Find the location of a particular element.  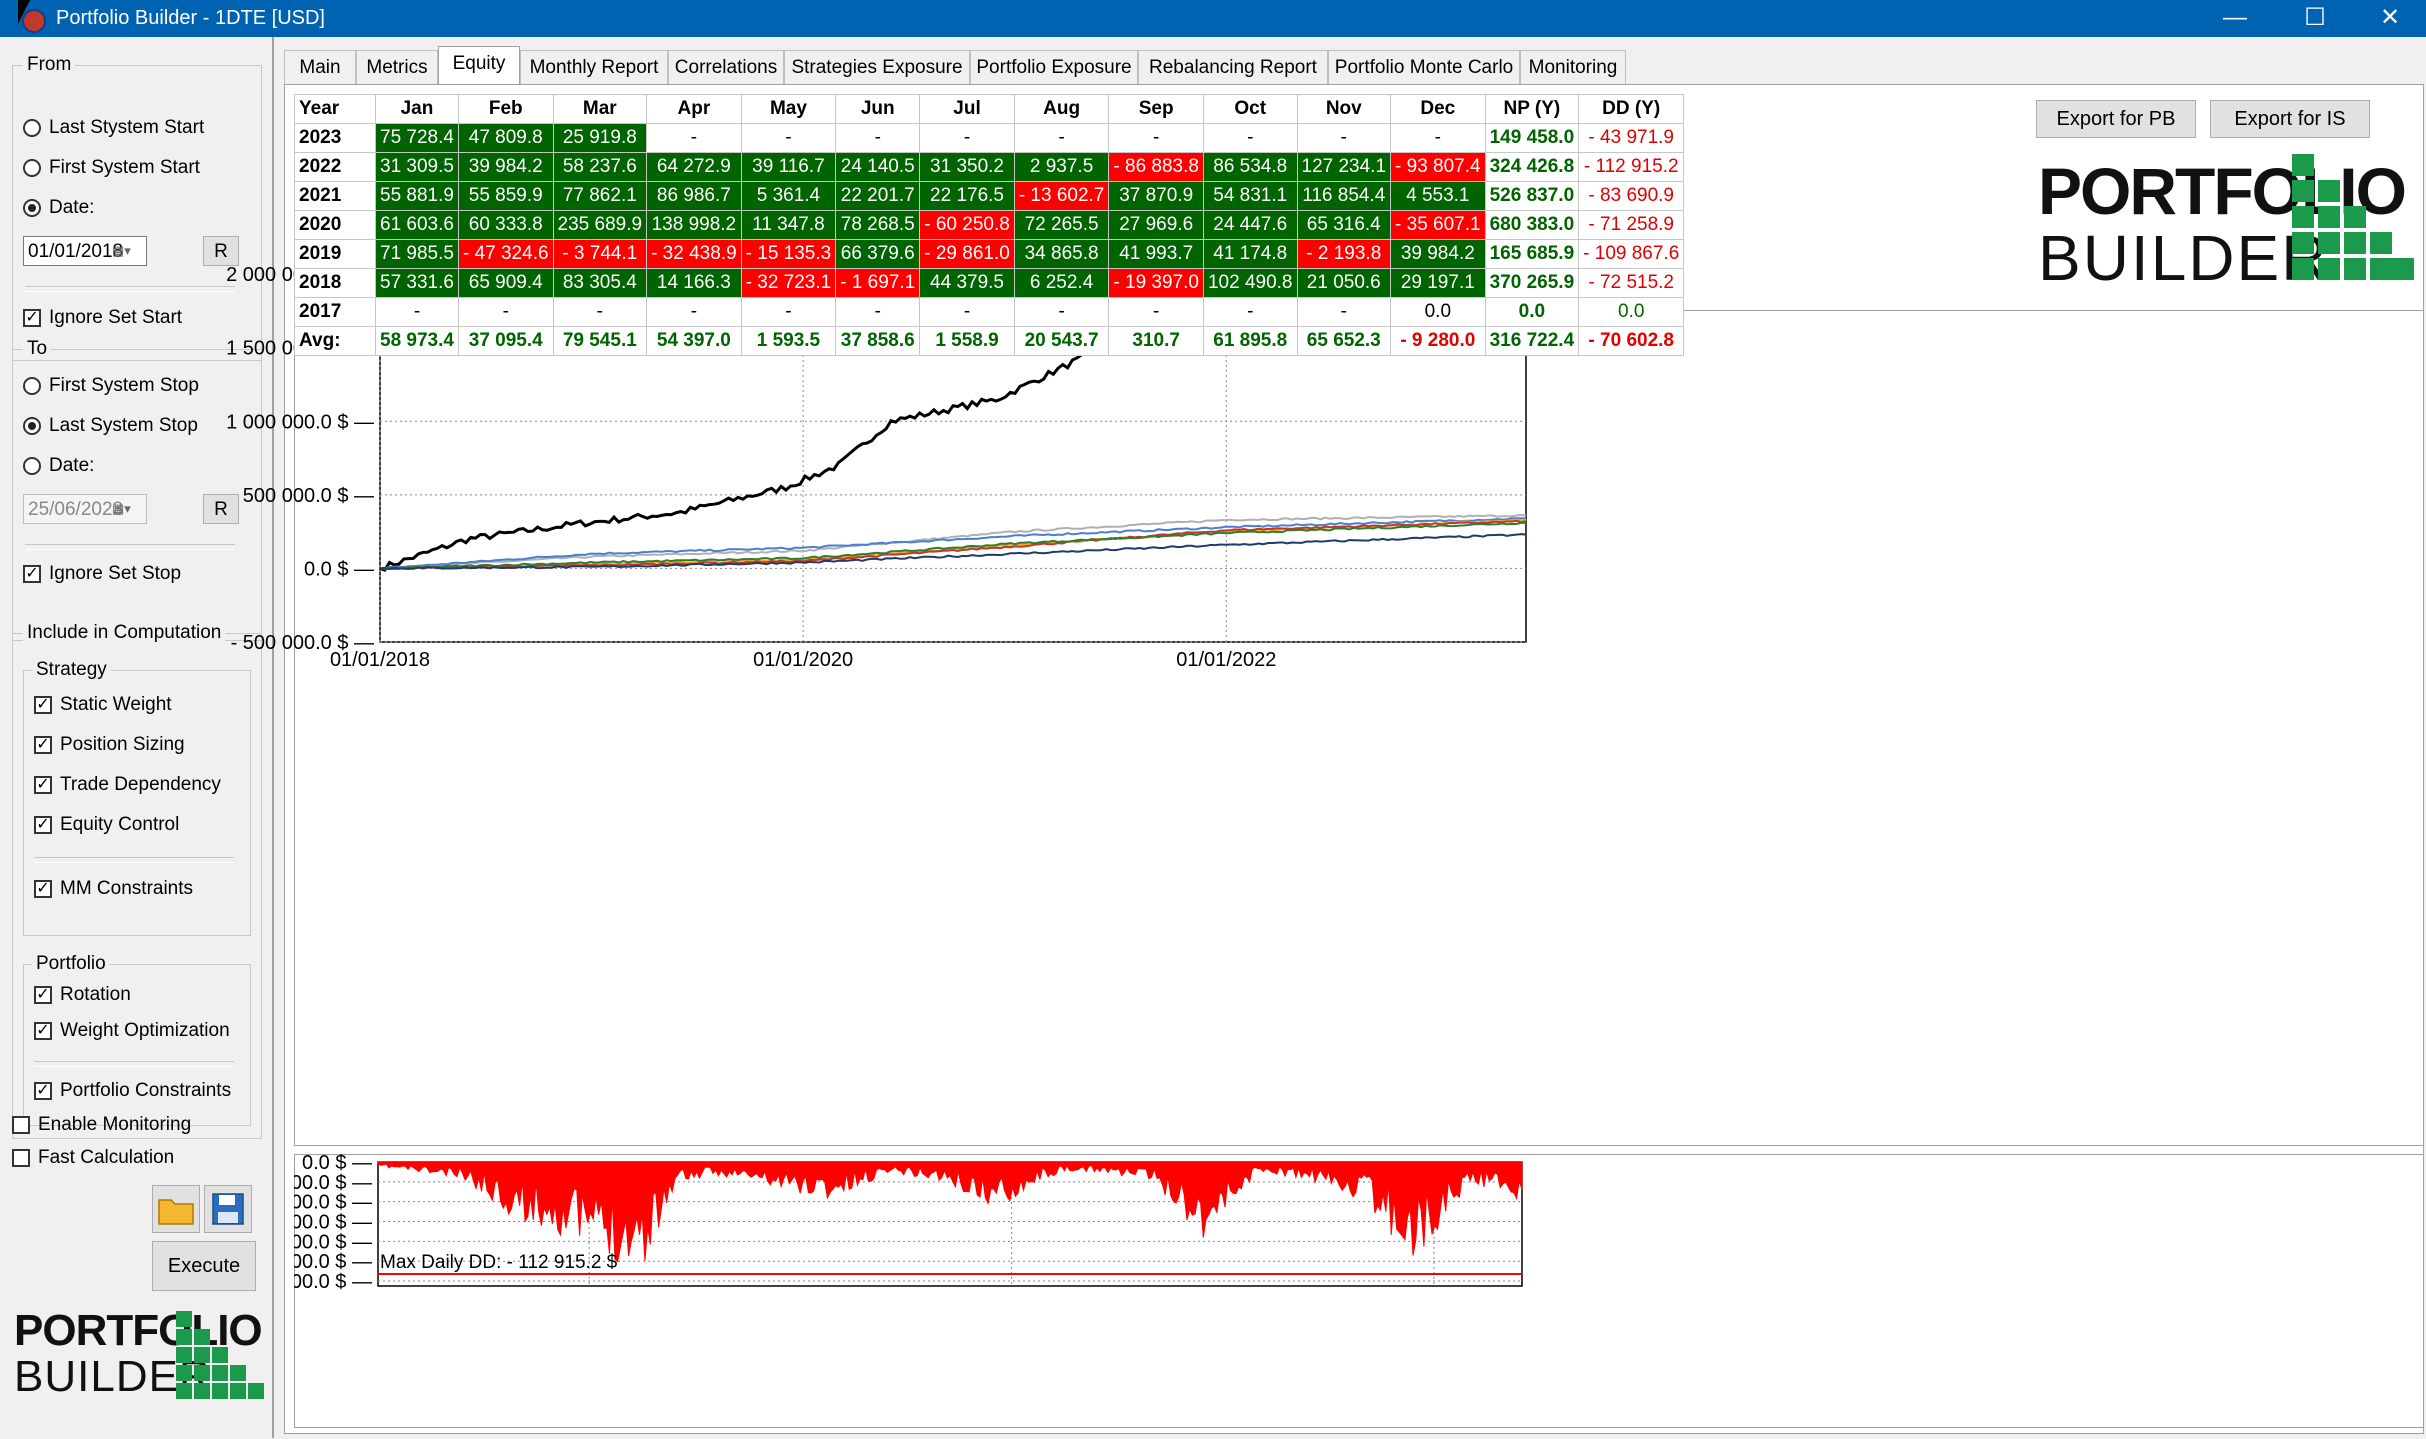

position-sizing-checkbox: ✓ Position Sizing is located at coordinates (109, 745).